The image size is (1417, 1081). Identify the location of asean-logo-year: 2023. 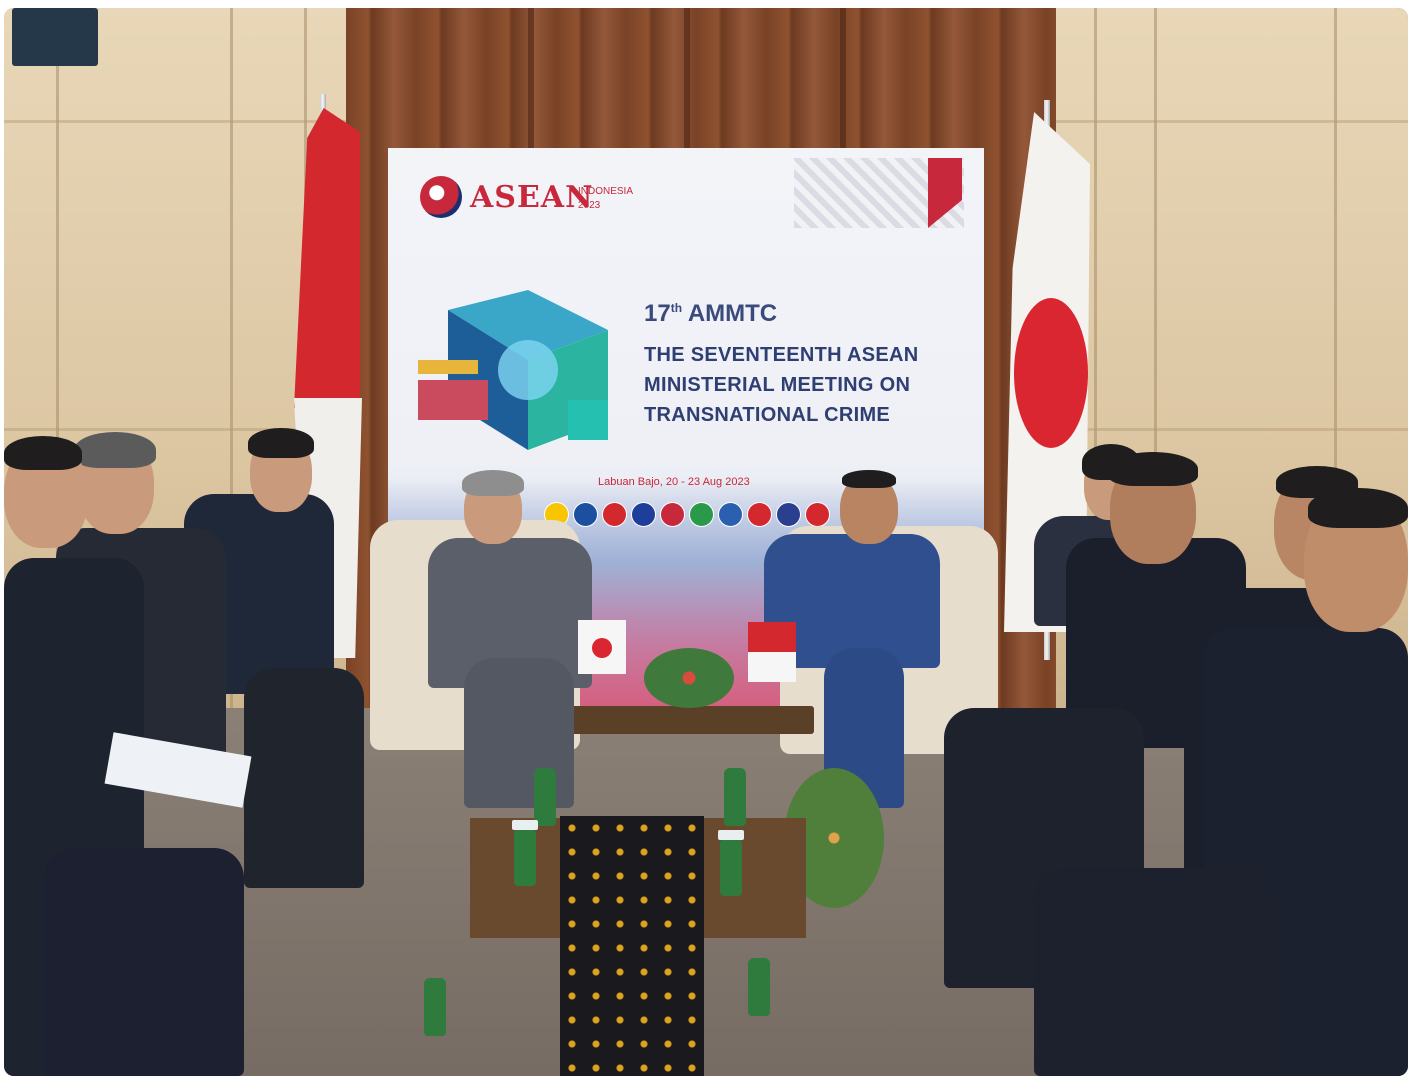
(589, 205).